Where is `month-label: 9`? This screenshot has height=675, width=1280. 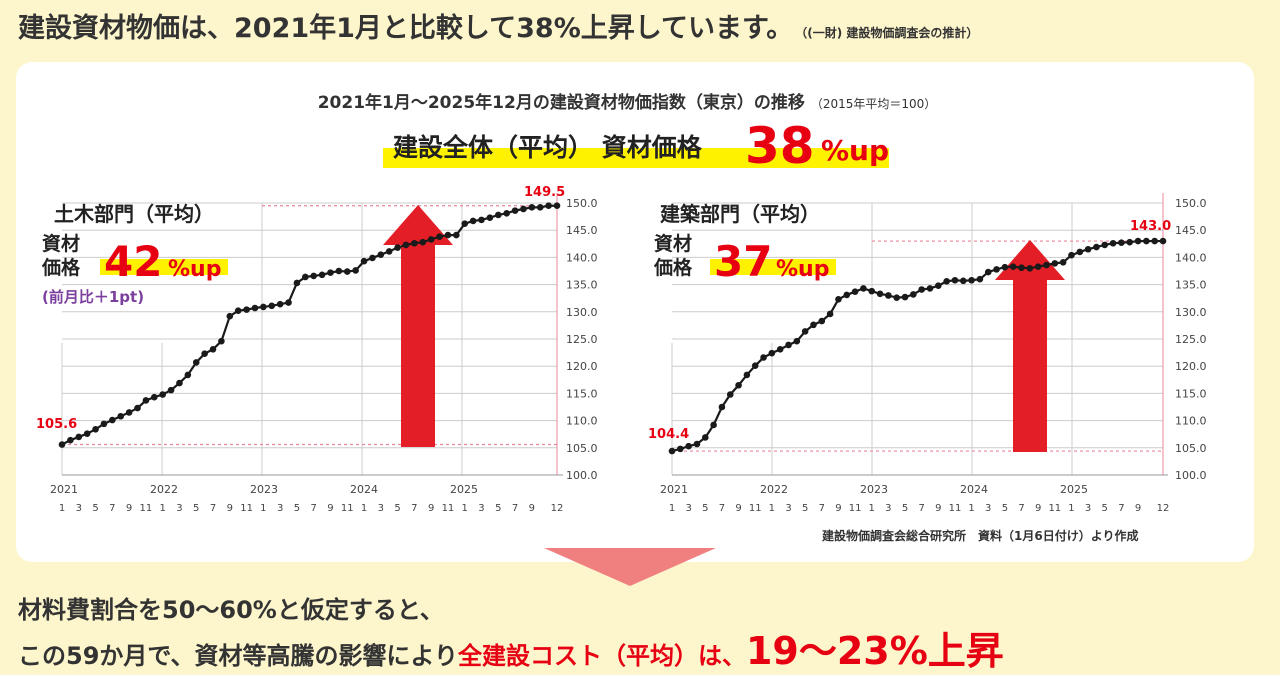
month-label: 9 is located at coordinates (330, 508).